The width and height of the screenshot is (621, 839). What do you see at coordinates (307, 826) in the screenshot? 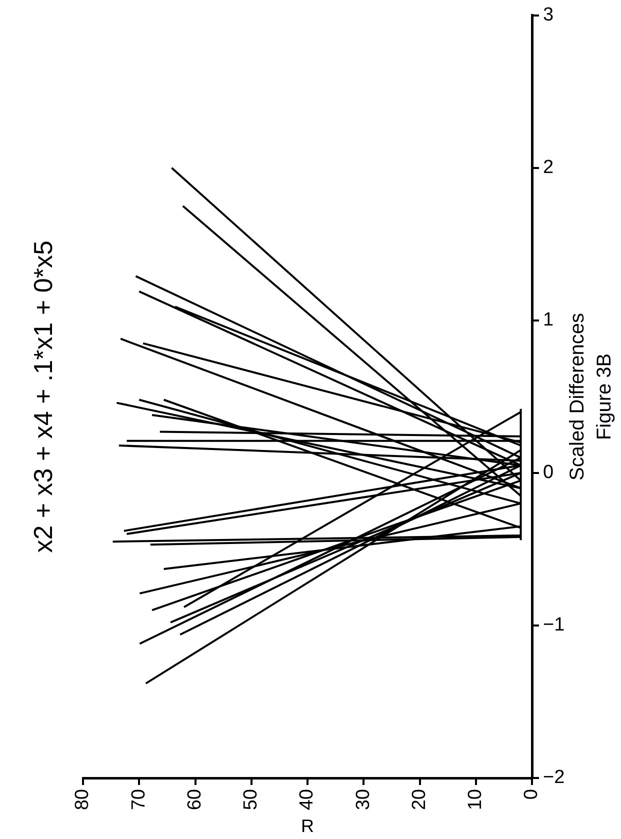
I see `x-axis-title: R` at bounding box center [307, 826].